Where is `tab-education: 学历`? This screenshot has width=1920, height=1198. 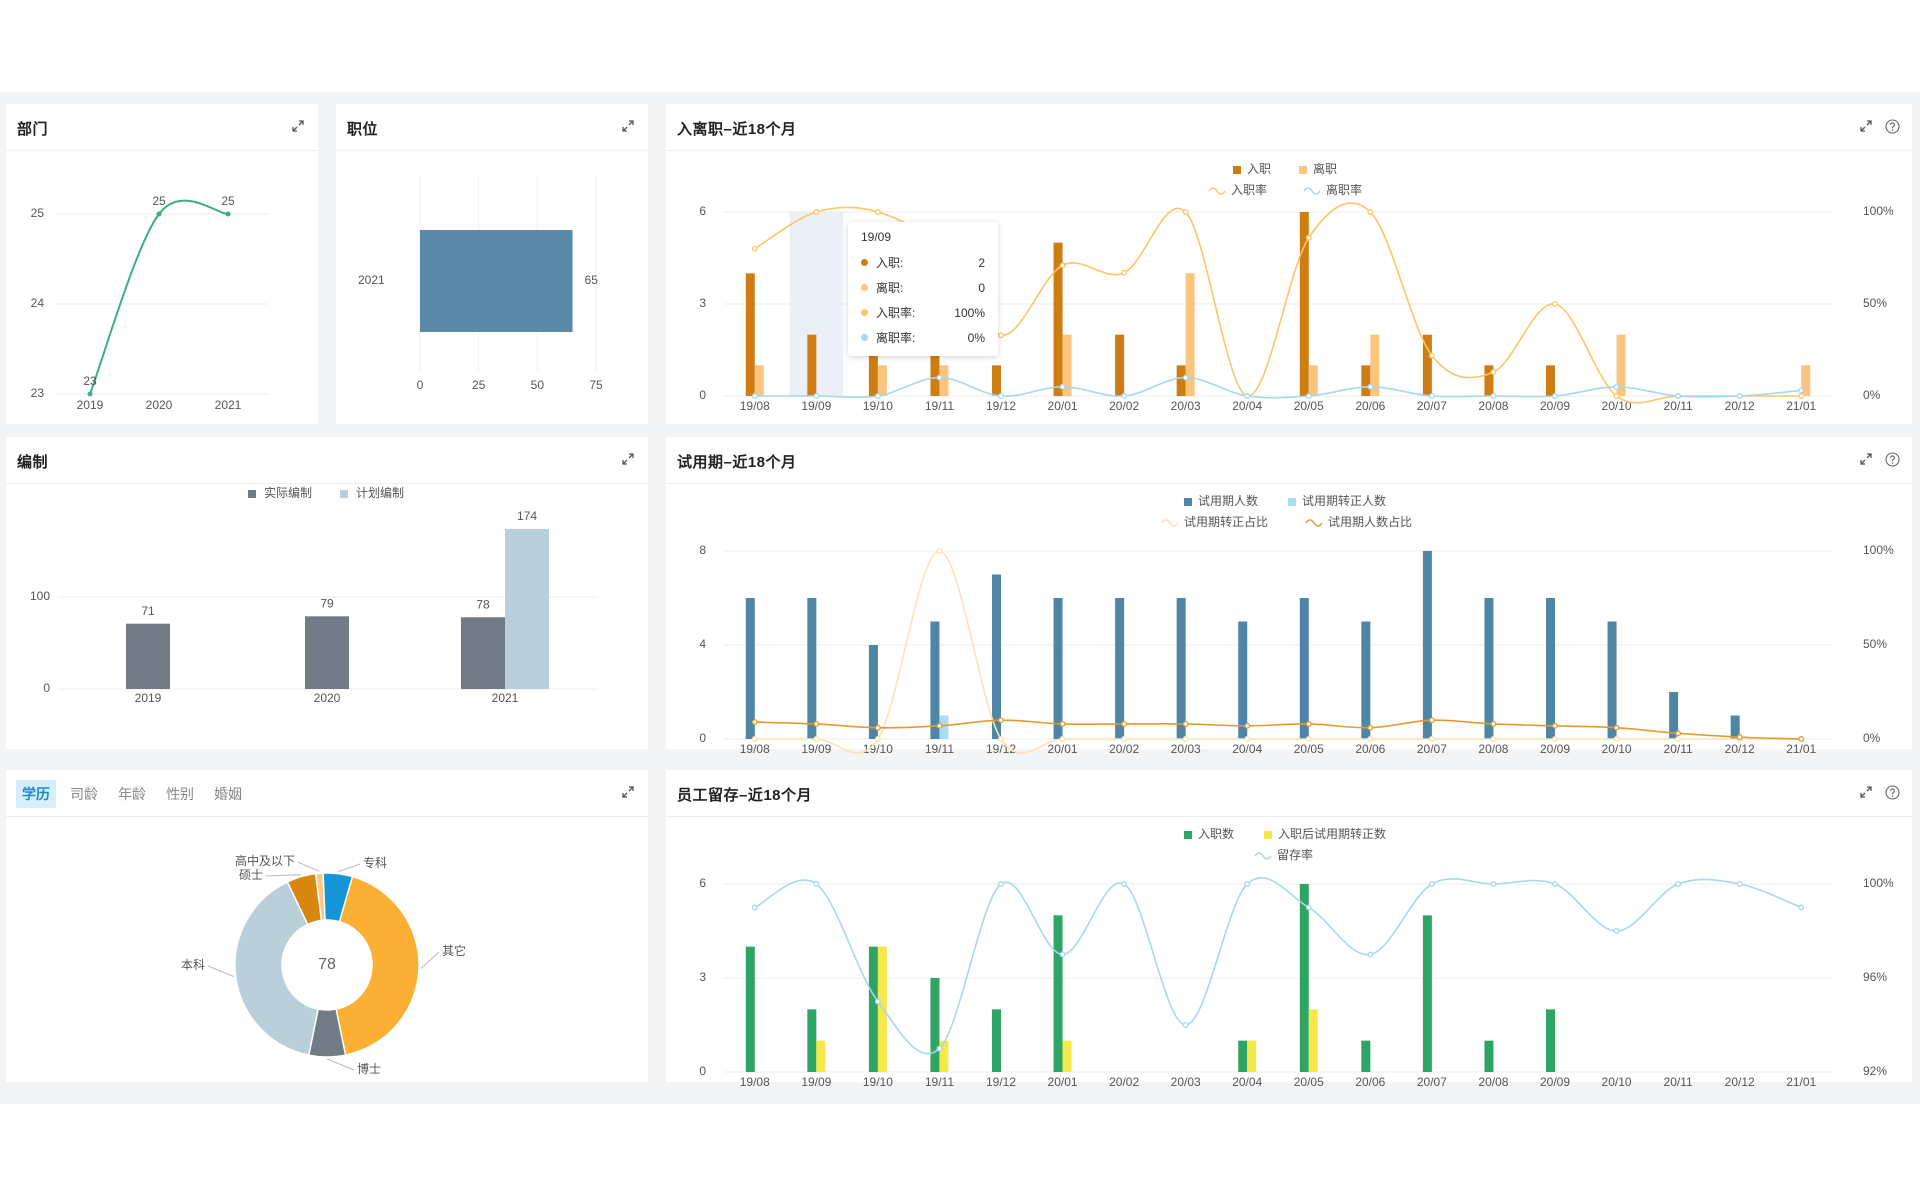
tab-education: 学历 is located at coordinates (36, 794).